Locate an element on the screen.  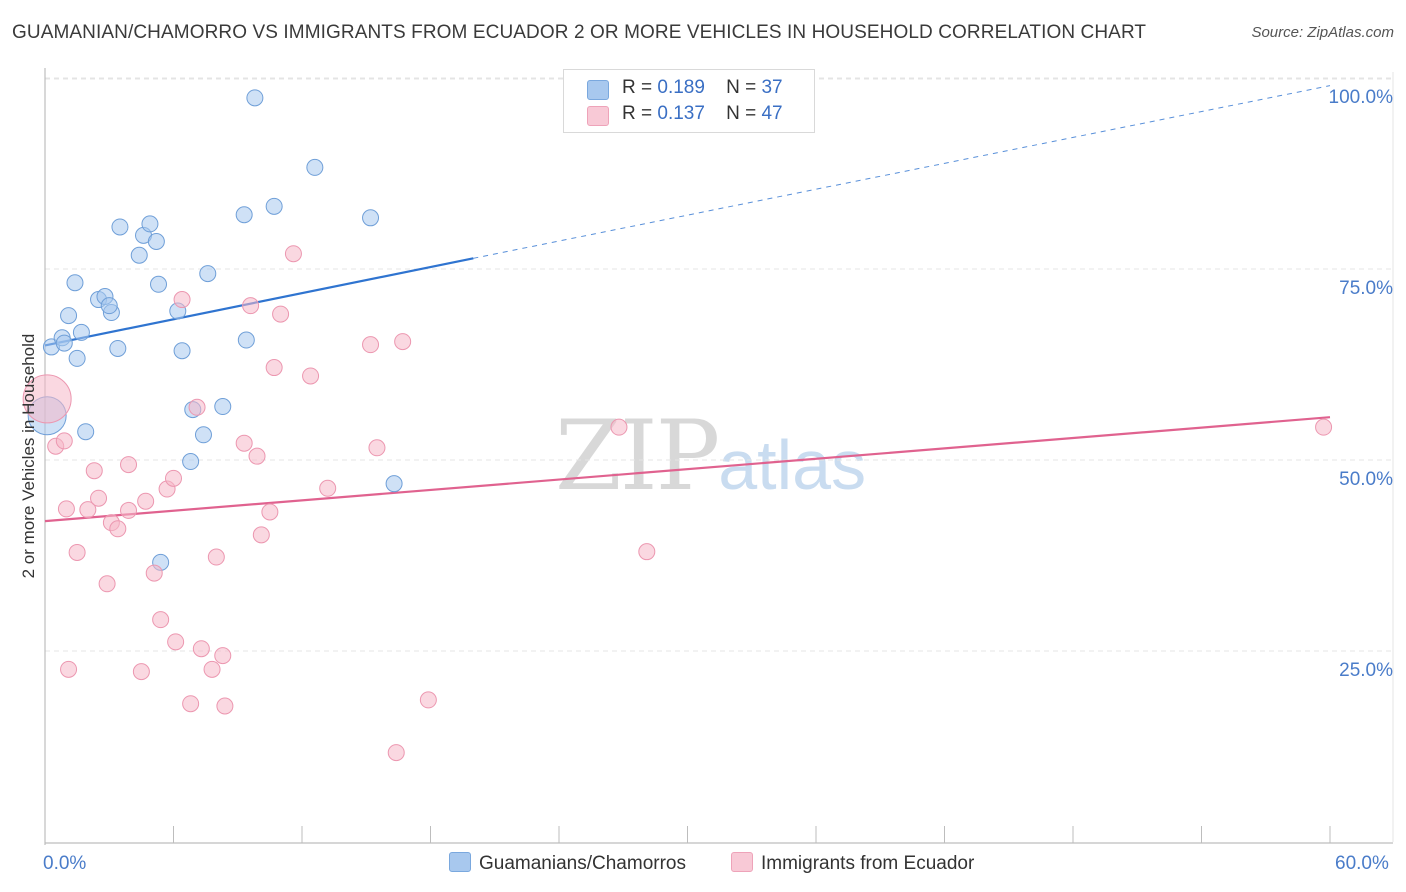
legend-swatch-pink is located at coordinates (598, 116).